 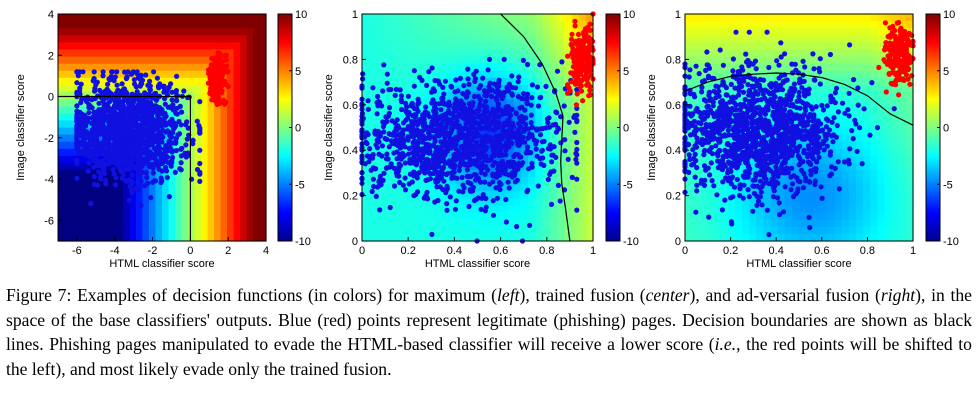 I want to click on y-tick-label: 0, so click(x=51, y=98).